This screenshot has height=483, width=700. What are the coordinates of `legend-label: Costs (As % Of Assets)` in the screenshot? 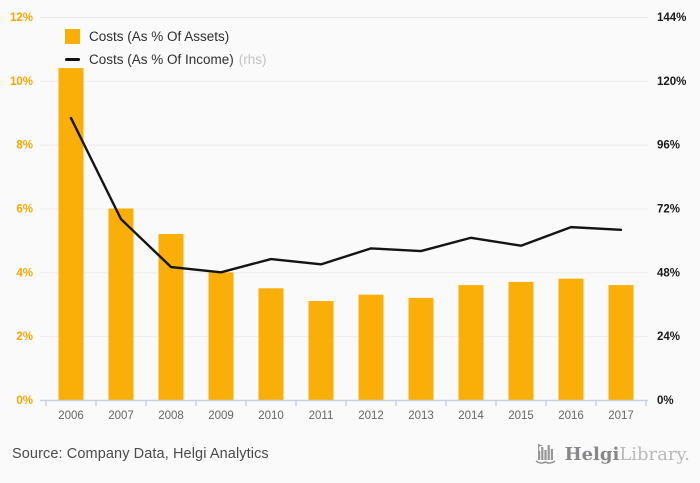 It's located at (159, 36).